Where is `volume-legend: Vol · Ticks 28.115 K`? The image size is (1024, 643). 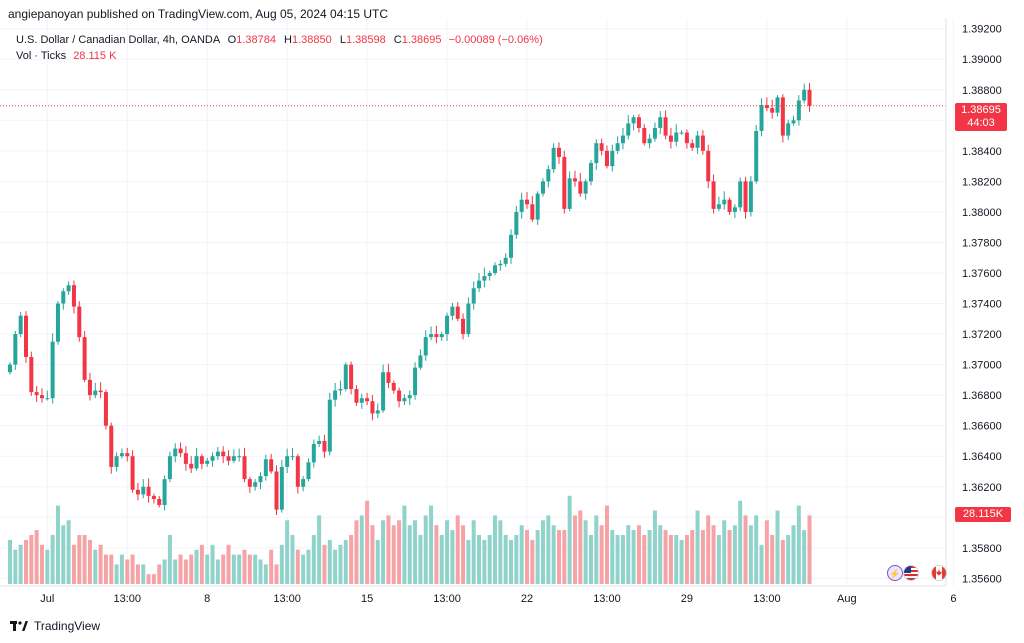 volume-legend: Vol · Ticks 28.115 K is located at coordinates (66, 56).